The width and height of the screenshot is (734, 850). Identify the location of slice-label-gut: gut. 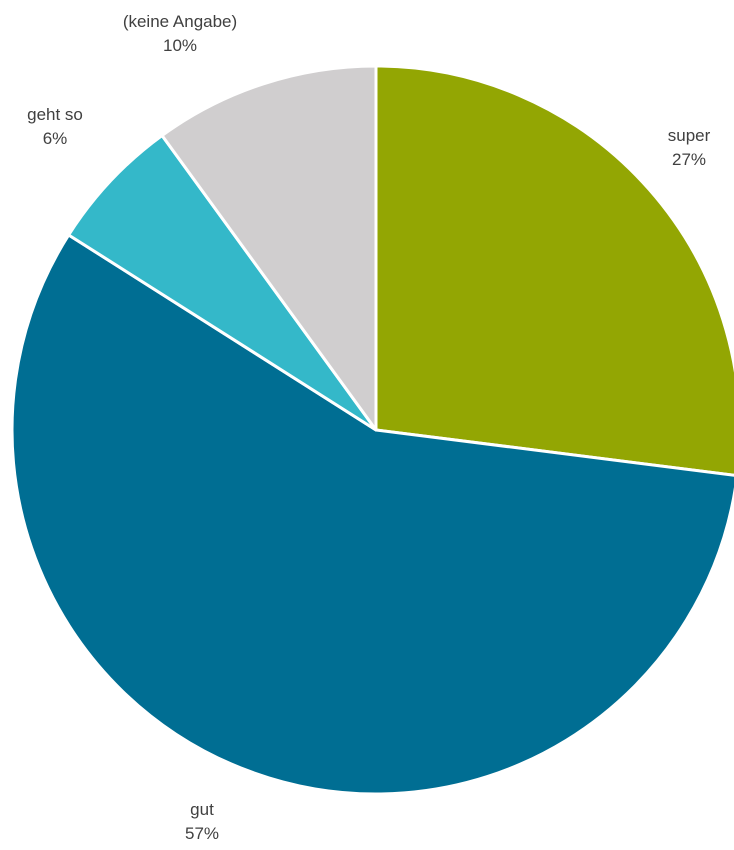
(202, 809).